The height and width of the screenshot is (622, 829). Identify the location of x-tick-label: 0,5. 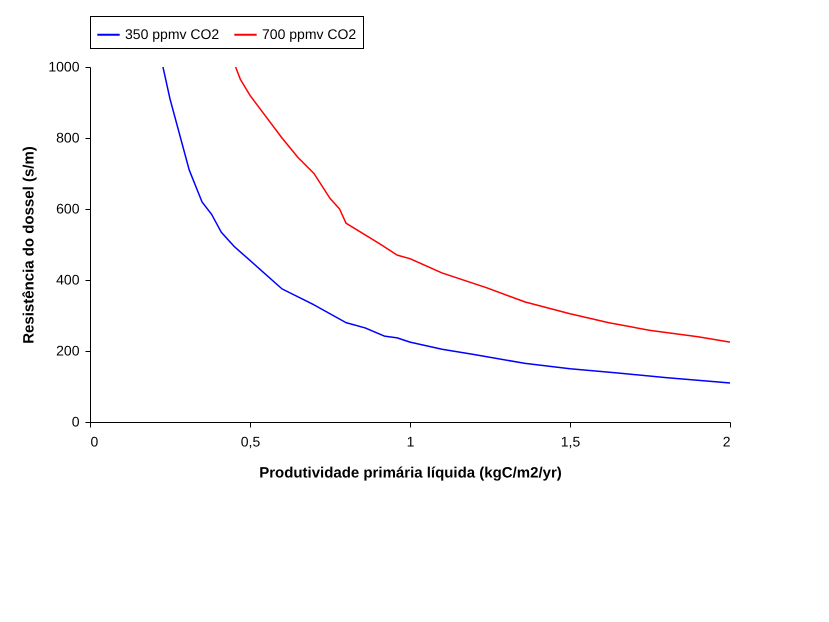
(250, 442).